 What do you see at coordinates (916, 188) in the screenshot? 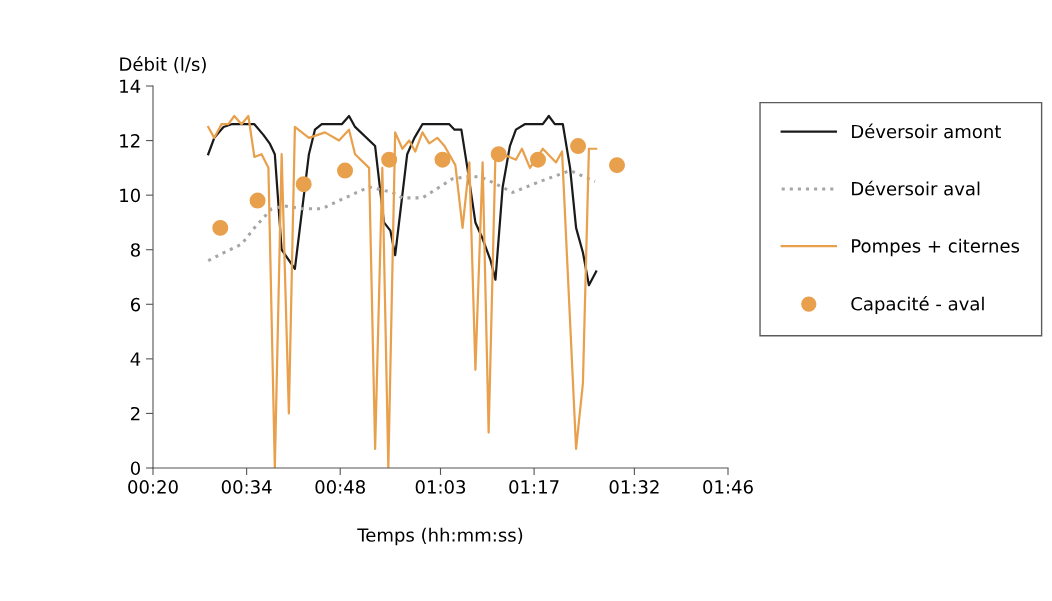
I see `legend-label: Déversoir aval` at bounding box center [916, 188].